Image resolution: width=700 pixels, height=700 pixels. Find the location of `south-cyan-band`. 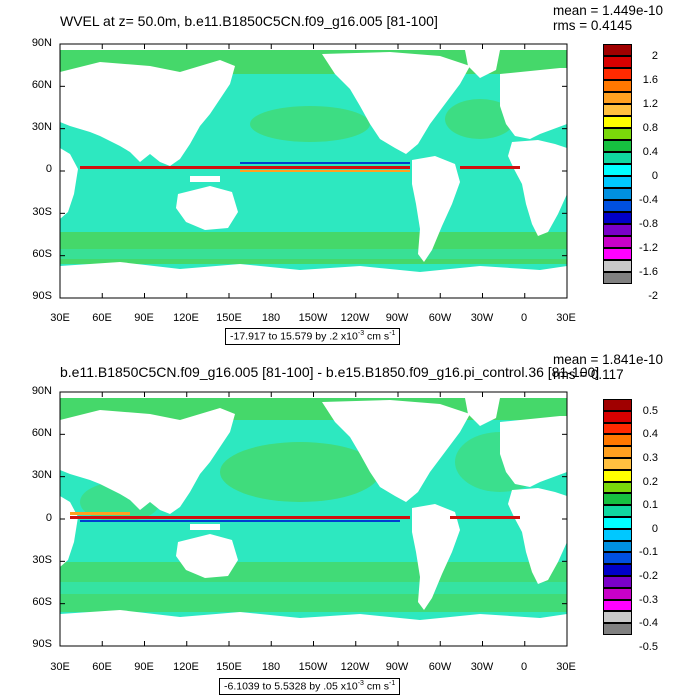

south-cyan-band is located at coordinates (313, 254).